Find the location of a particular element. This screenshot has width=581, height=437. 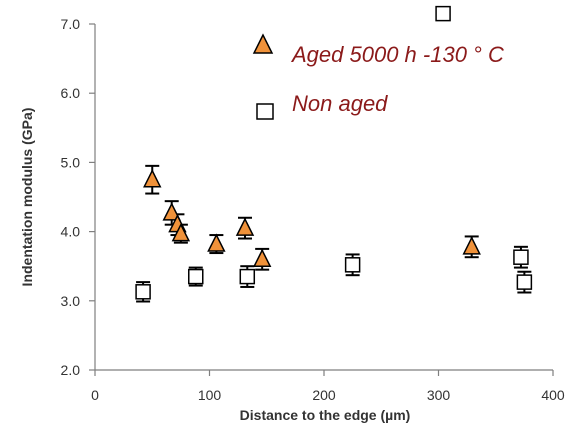

x-tick-label: 200 is located at coordinates (324, 395).